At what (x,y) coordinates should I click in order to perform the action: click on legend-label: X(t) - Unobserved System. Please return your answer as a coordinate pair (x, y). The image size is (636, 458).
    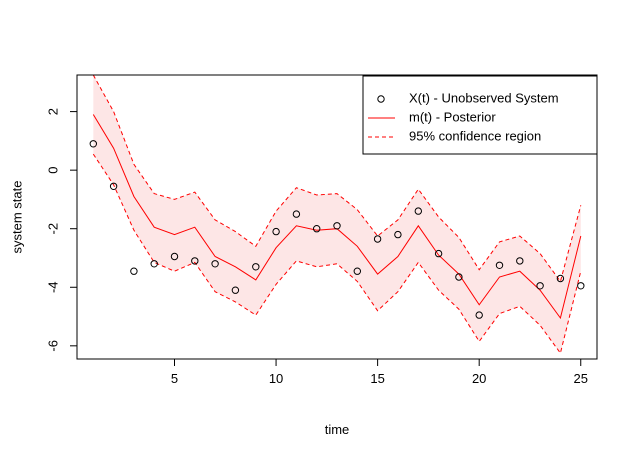
    Looking at the image, I should click on (484, 97).